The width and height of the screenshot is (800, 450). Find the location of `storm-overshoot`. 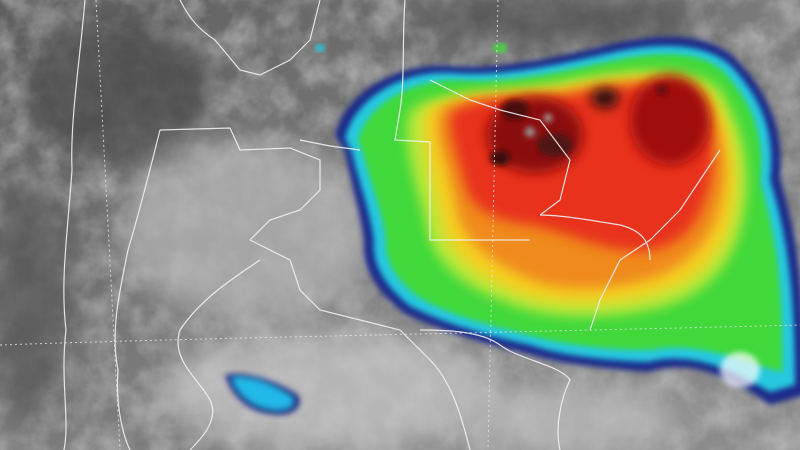

storm-overshoot is located at coordinates (579, 125).